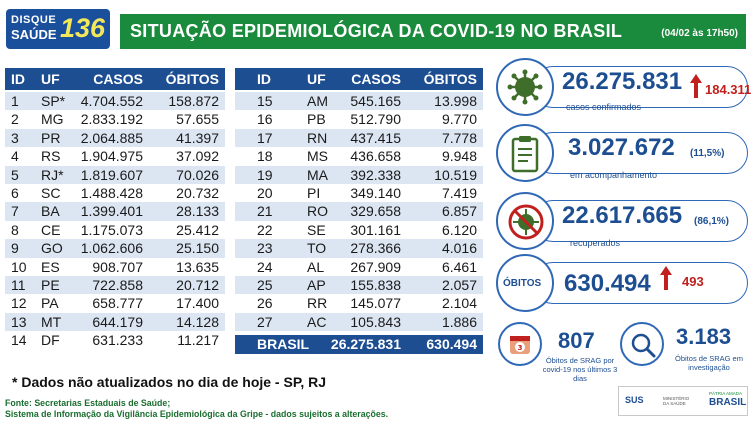 The image size is (754, 424). I want to click on cell-casos: 145.077, so click(375, 303).